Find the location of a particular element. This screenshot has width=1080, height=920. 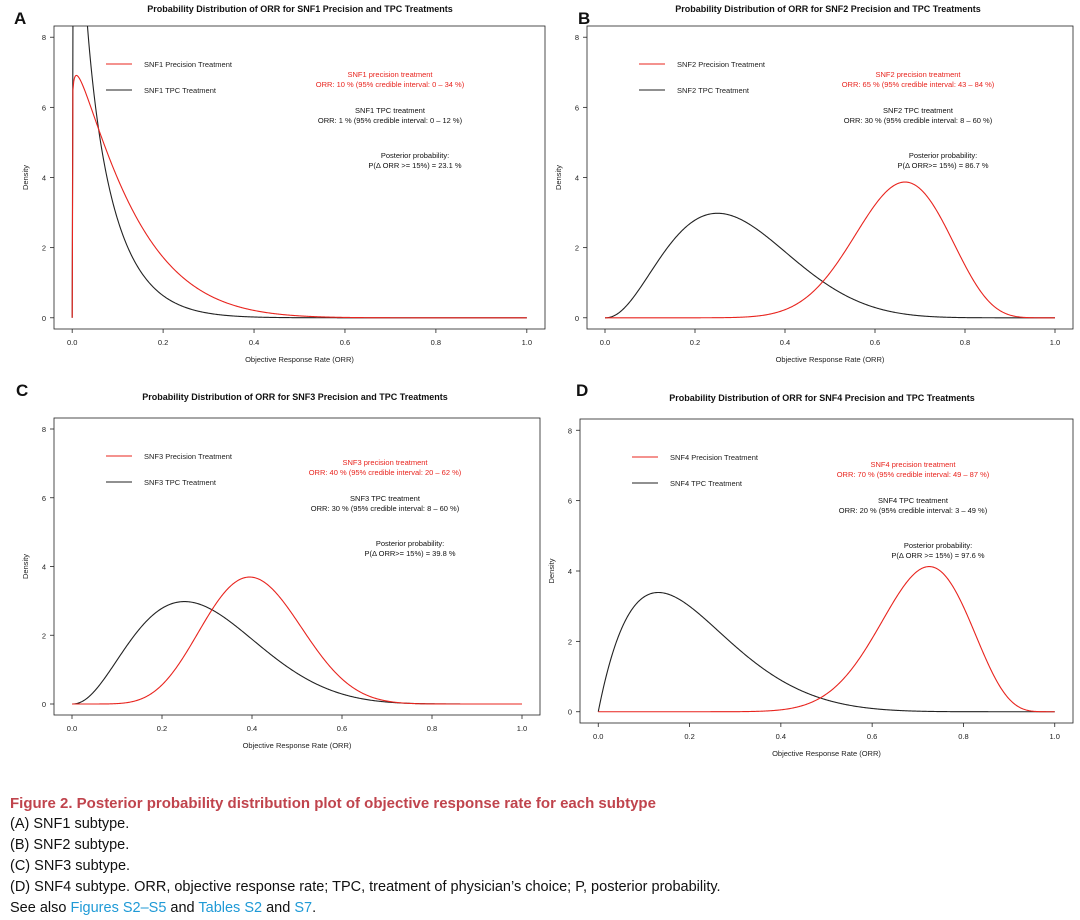

legend-label: SNF3 Precision Treatment is located at coordinates (188, 456).